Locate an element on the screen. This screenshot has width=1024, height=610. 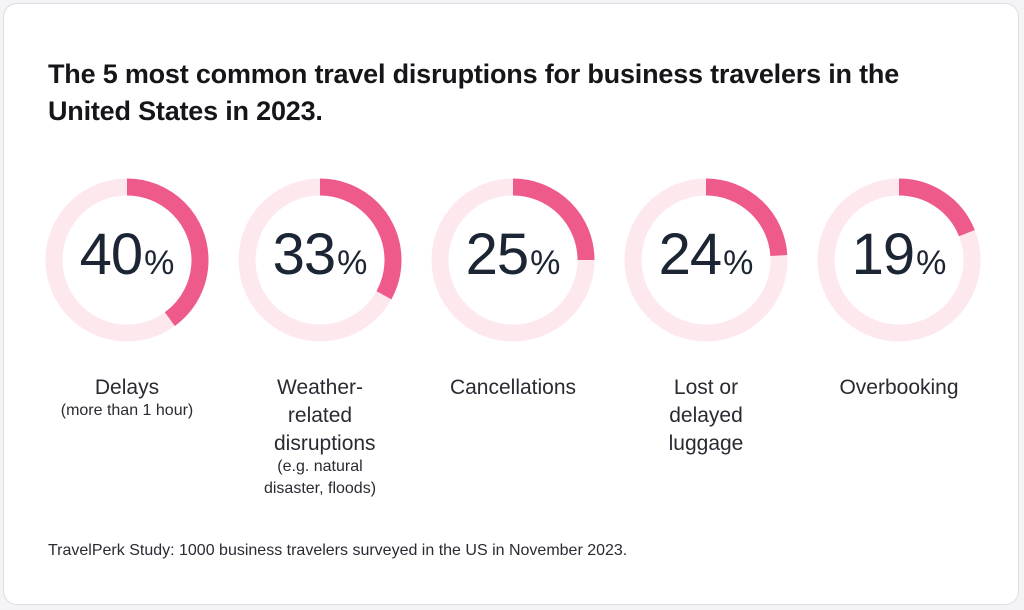
percent-value: 19% is located at coordinates (899, 255).